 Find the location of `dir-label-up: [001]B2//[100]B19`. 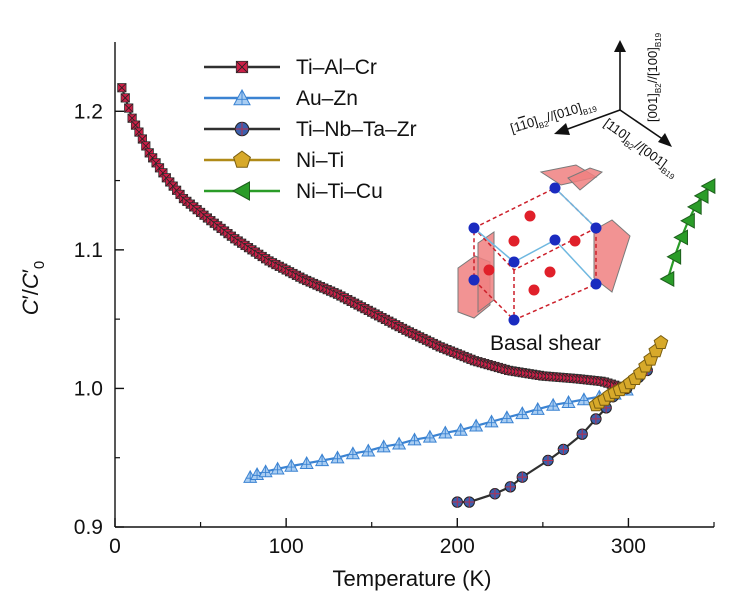

dir-label-up: [001]B2//[100]B19 is located at coordinates (654, 77).